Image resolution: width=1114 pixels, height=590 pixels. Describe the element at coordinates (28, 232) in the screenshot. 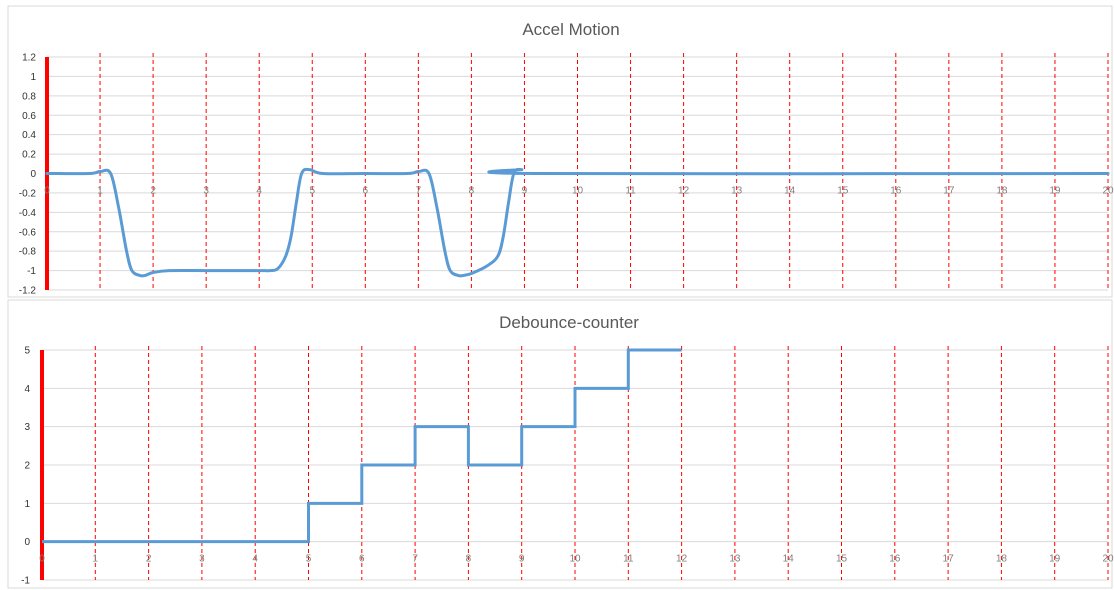

I see `y-tick-label: -0.6` at that location.